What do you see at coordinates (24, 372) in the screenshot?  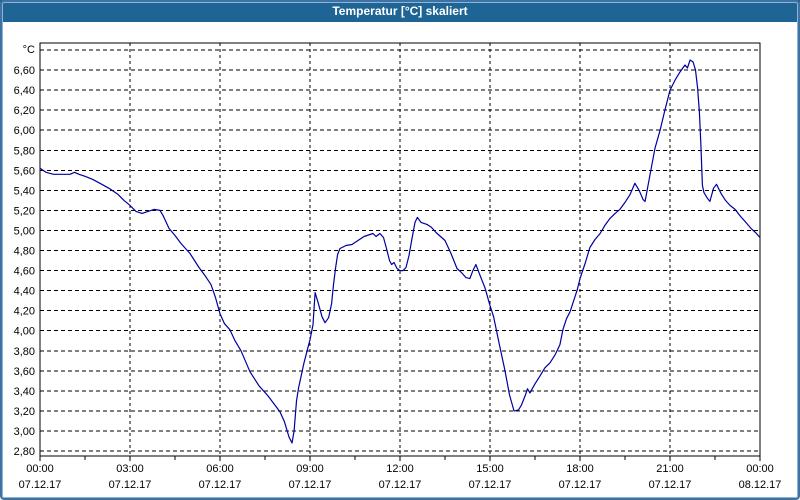 I see `svg-text: 3,60` at bounding box center [24, 372].